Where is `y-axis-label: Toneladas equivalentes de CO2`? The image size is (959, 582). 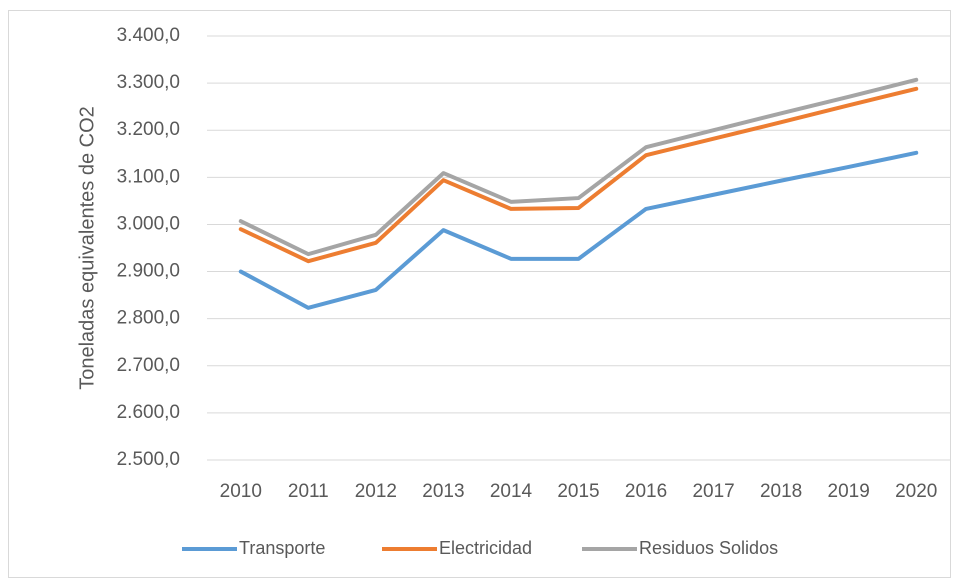
y-axis-label: Toneladas equivalentes de CO2 is located at coordinates (87, 248).